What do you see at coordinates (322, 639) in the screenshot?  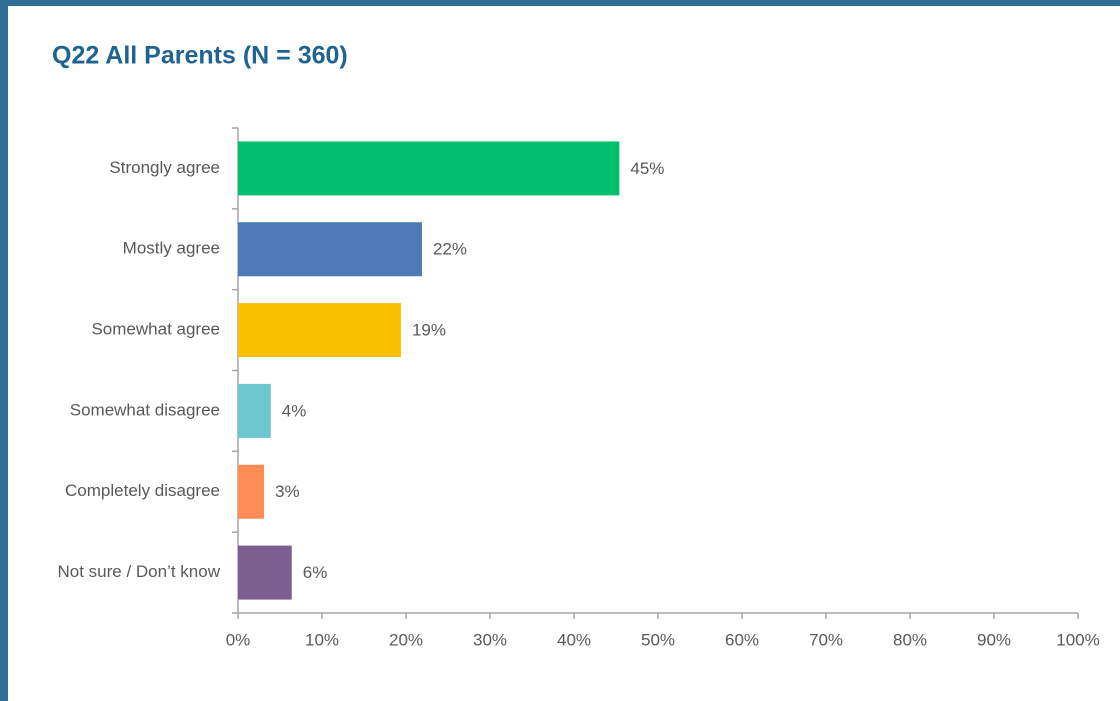 I see `x-tick-label: 10%` at bounding box center [322, 639].